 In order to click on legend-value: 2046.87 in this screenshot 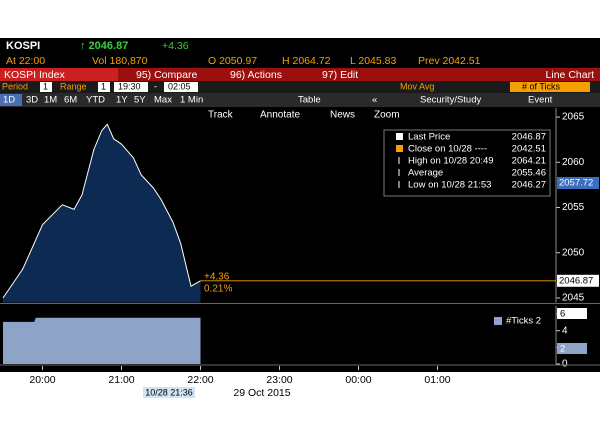, I will do `click(529, 137)`.